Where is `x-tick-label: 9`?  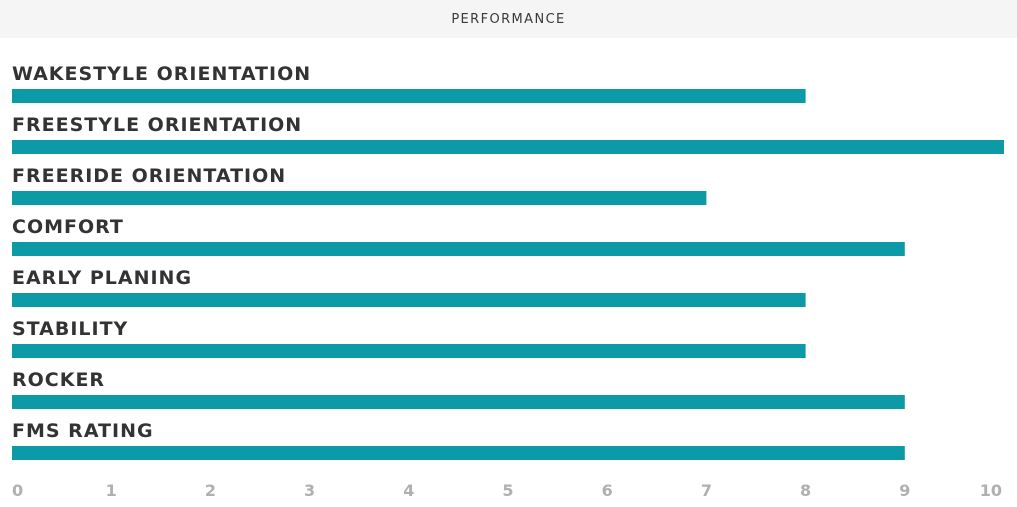
x-tick-label: 9 is located at coordinates (904, 490).